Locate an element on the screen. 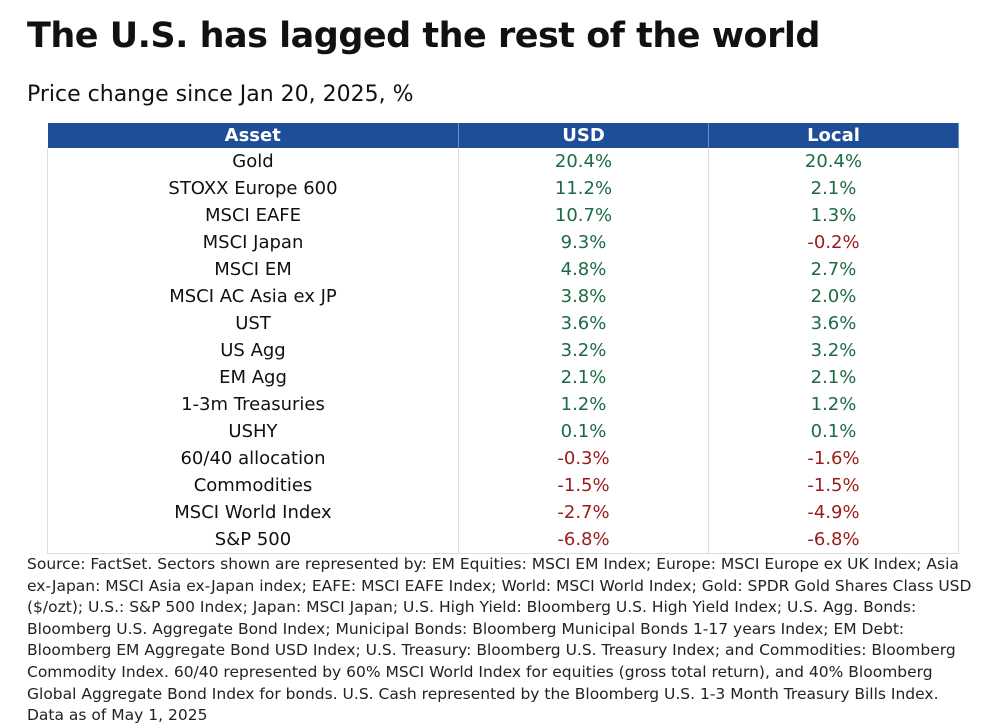 This screenshot has width=1000, height=727. asset-cell: STOXX Europe 600 is located at coordinates (253, 188).